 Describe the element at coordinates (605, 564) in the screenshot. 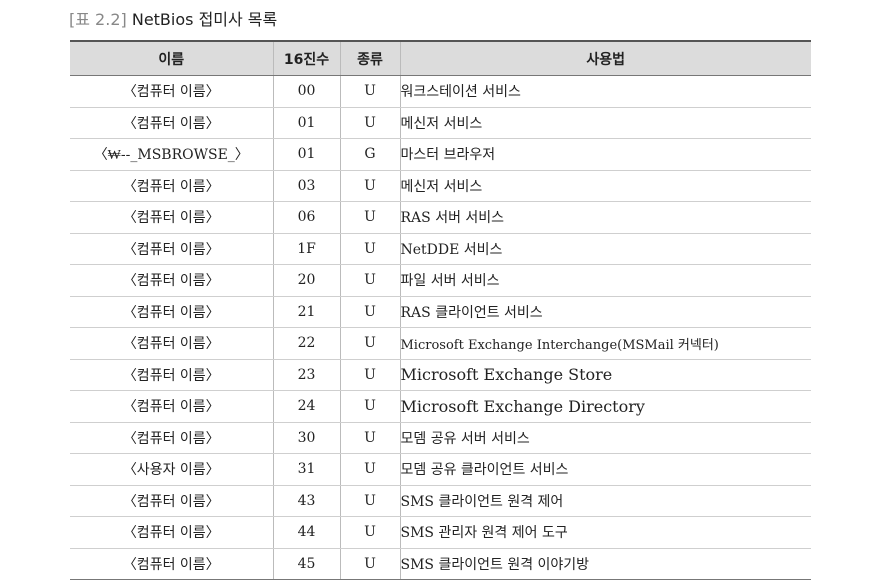

I see `usage-cell: SMS 클라이언트 원격 이야기방` at that location.